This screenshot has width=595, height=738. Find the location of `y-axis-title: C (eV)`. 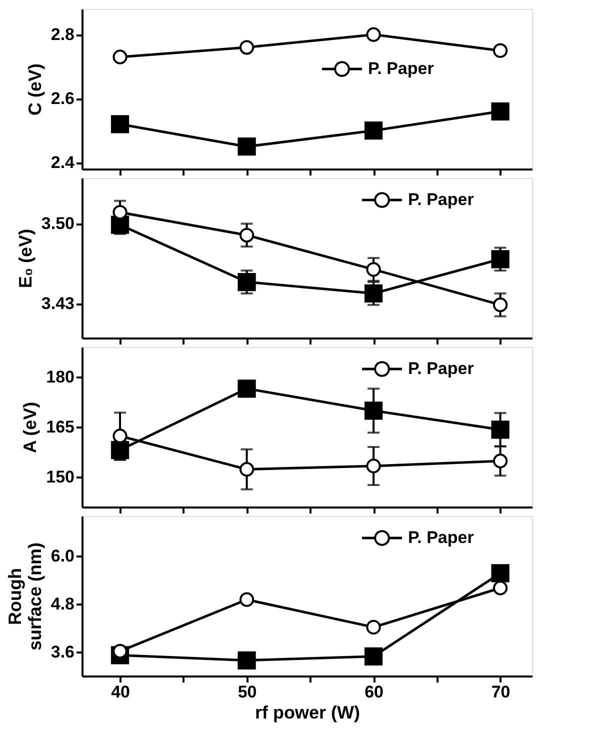

y-axis-title: C (eV) is located at coordinates (34, 89).